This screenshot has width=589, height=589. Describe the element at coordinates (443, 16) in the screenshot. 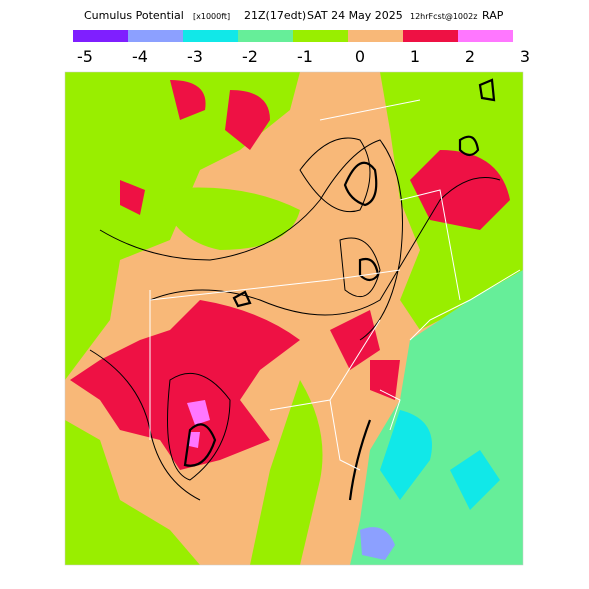

I see `forecast: 12hrFcst@1002z` at that location.